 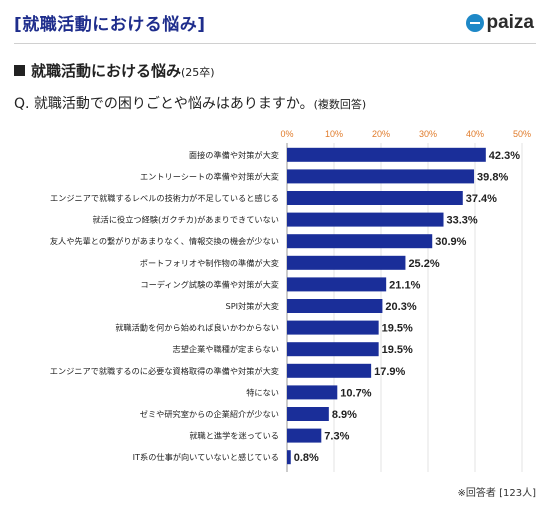 What do you see at coordinates (492, 177) in the screenshot?
I see `value-label: 39.8%` at bounding box center [492, 177].